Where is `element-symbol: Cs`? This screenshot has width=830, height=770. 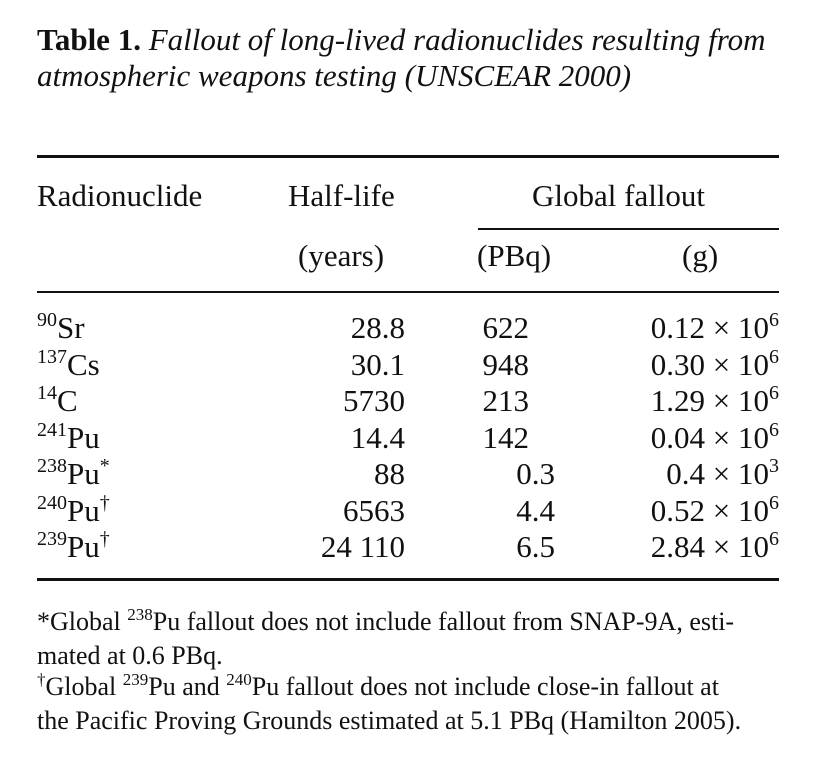 element-symbol: Cs is located at coordinates (83, 364).